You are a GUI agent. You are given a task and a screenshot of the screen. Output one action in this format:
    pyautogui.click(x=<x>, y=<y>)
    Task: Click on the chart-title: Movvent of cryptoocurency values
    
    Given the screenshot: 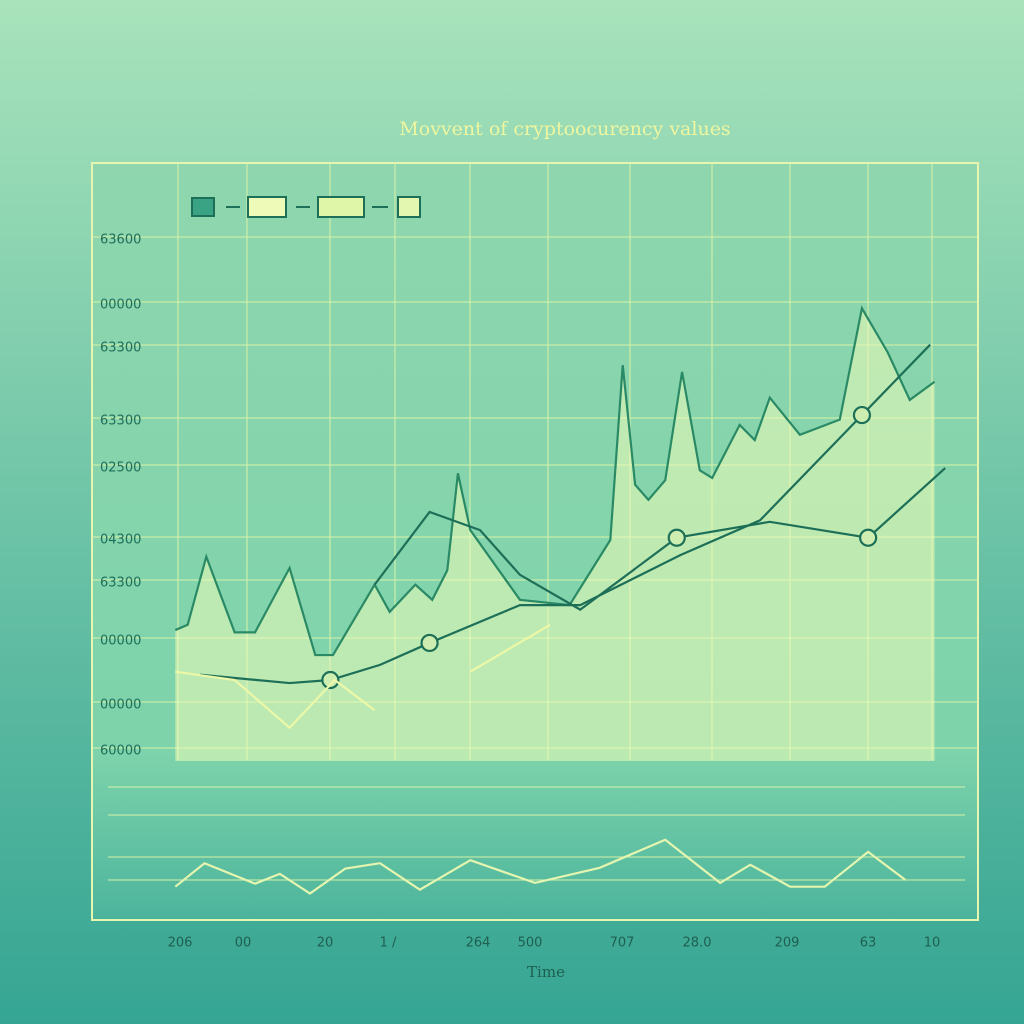 What is the action you would take?
    pyautogui.click(x=564, y=129)
    